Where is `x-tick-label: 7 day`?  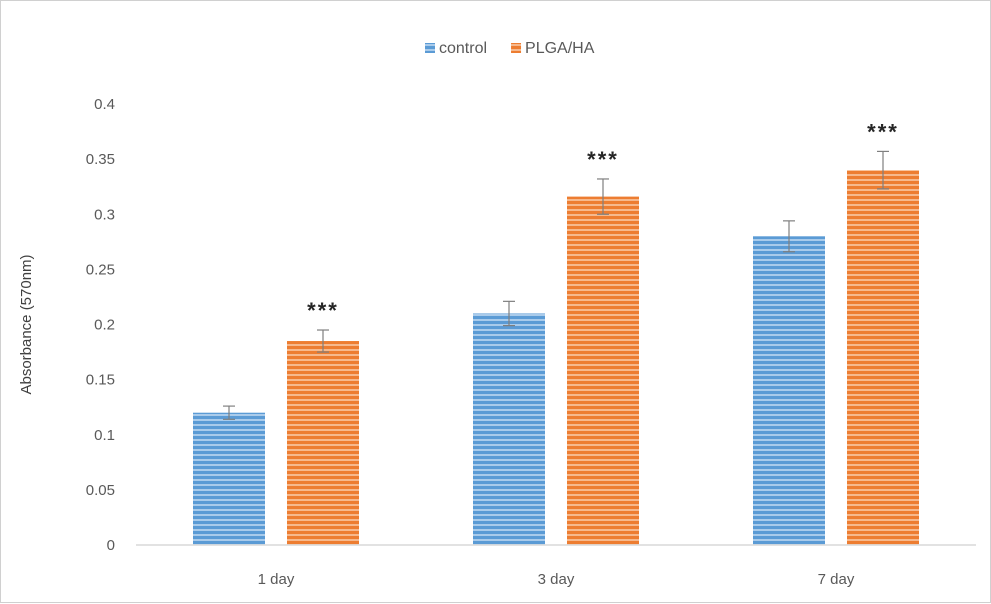 x-tick-label: 7 day is located at coordinates (836, 579).